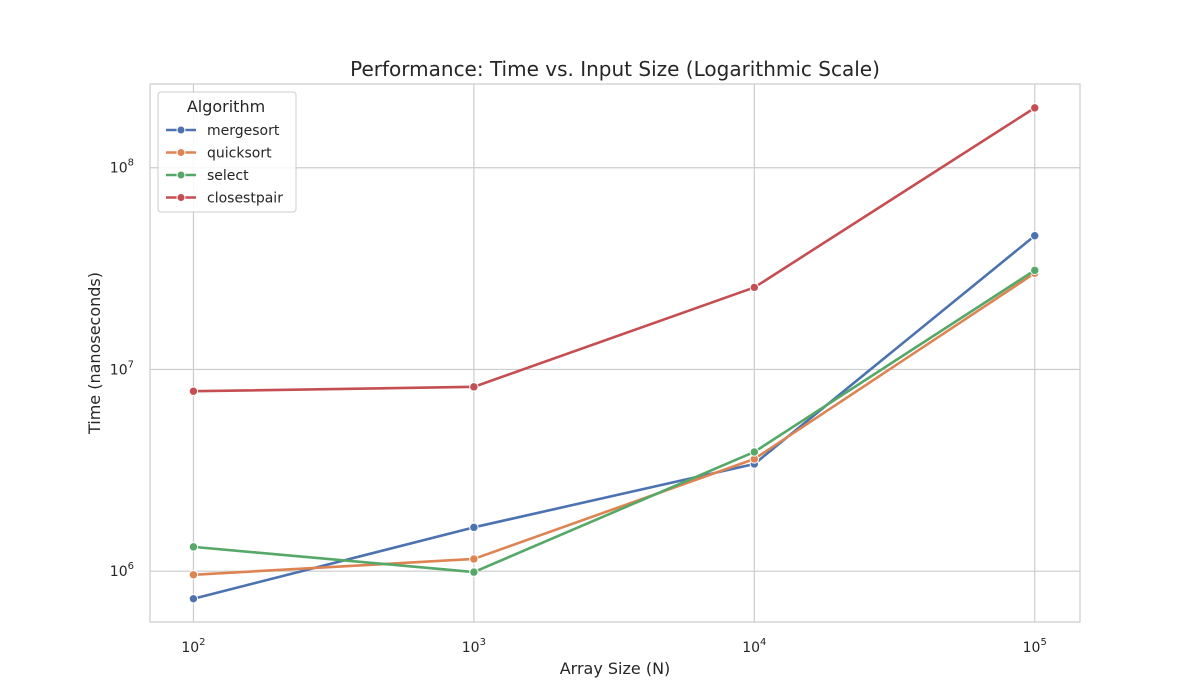 This screenshot has height=700, width=1200. I want to click on y-tick-exponent: 7, so click(131, 364).